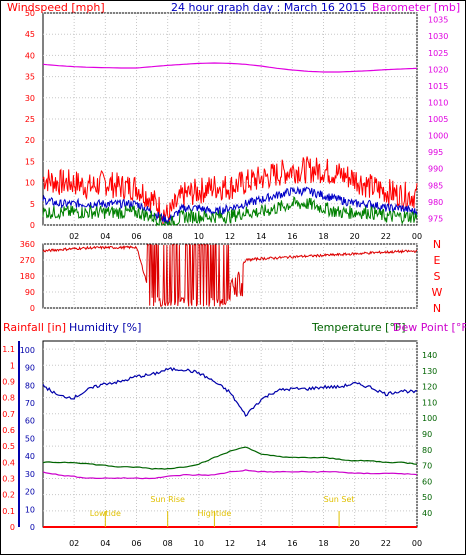  What do you see at coordinates (417, 236) in the screenshot?
I see `x-tick-label-wind: 00` at bounding box center [417, 236].